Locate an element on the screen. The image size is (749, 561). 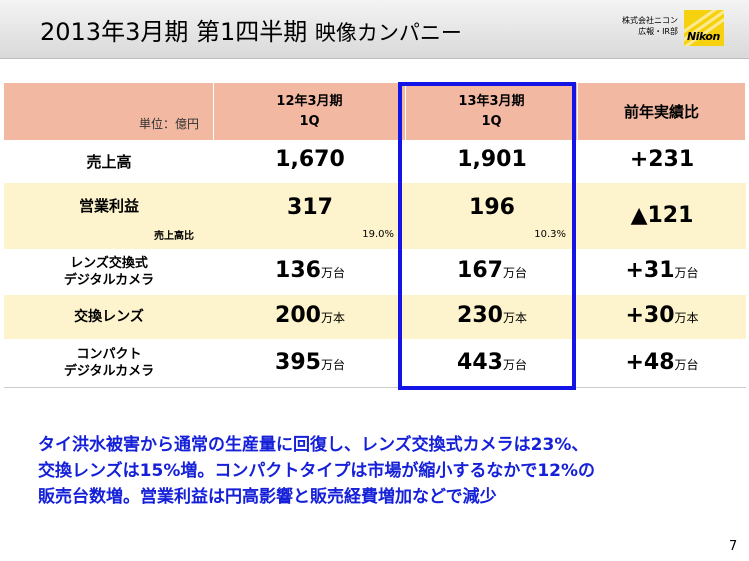
company-info: 株式会社ニコン 広報・IR部 is located at coordinates (650, 26).